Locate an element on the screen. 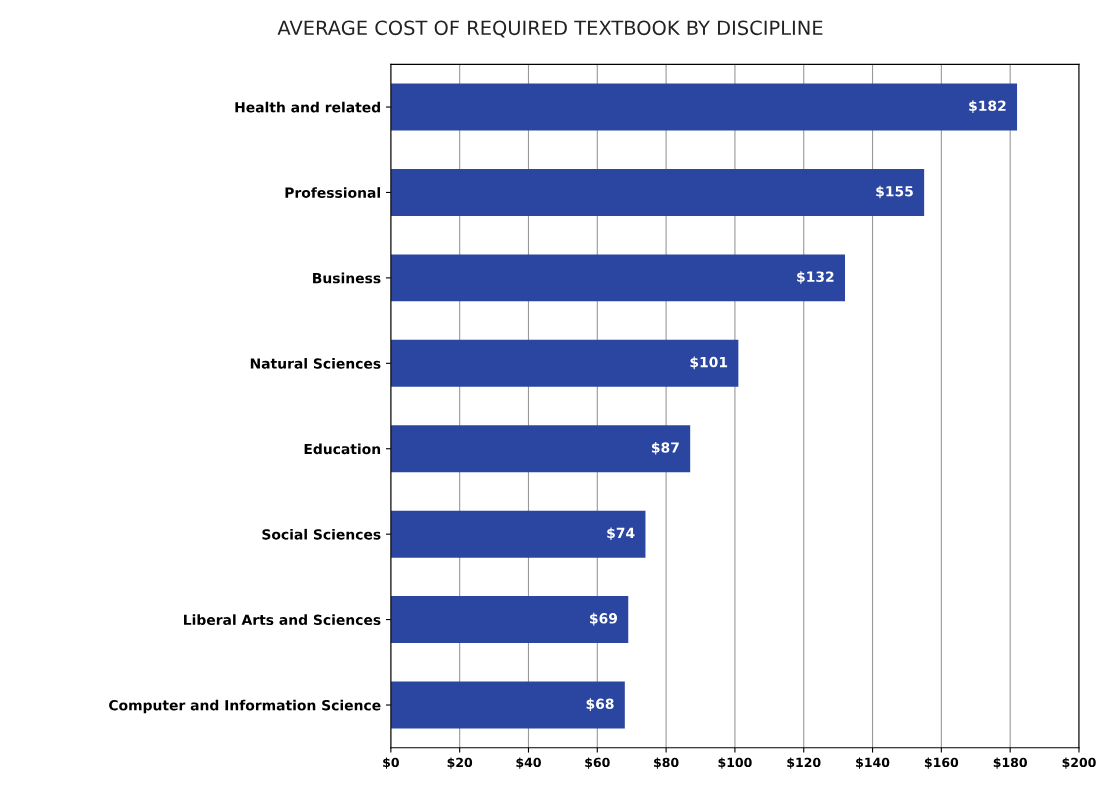  y-tick-label: Computer and Information Science is located at coordinates (245, 706).